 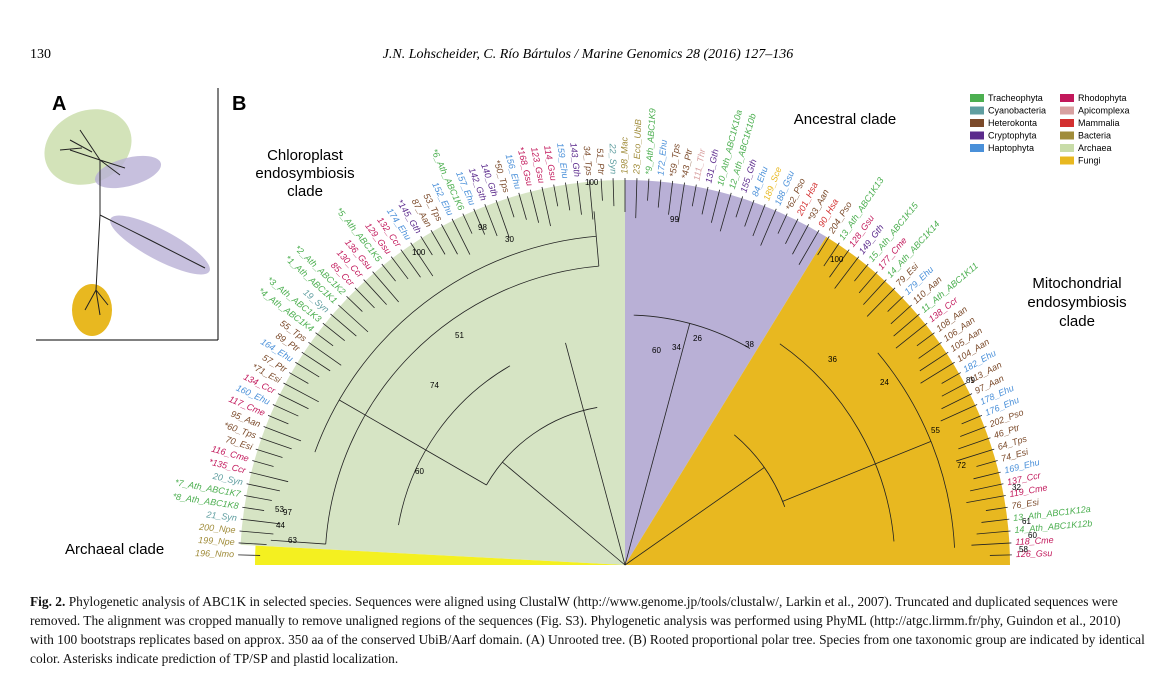 What do you see at coordinates (217, 528) in the screenshot?
I see `leaf-label: 200_Npe` at bounding box center [217, 528].